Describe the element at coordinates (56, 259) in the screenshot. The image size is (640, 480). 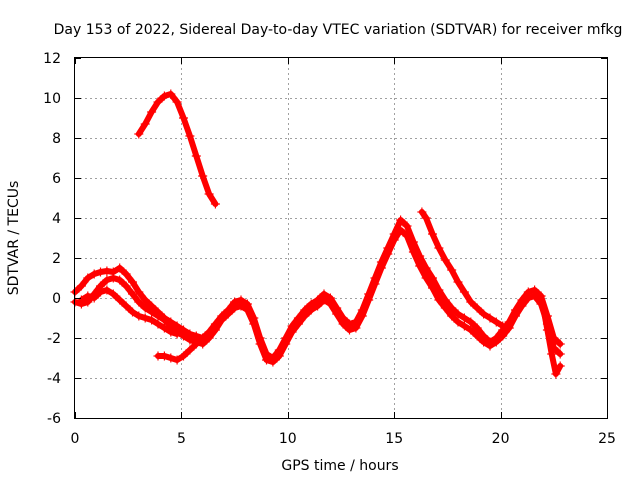
I see `y-tick-label: 2` at that location.